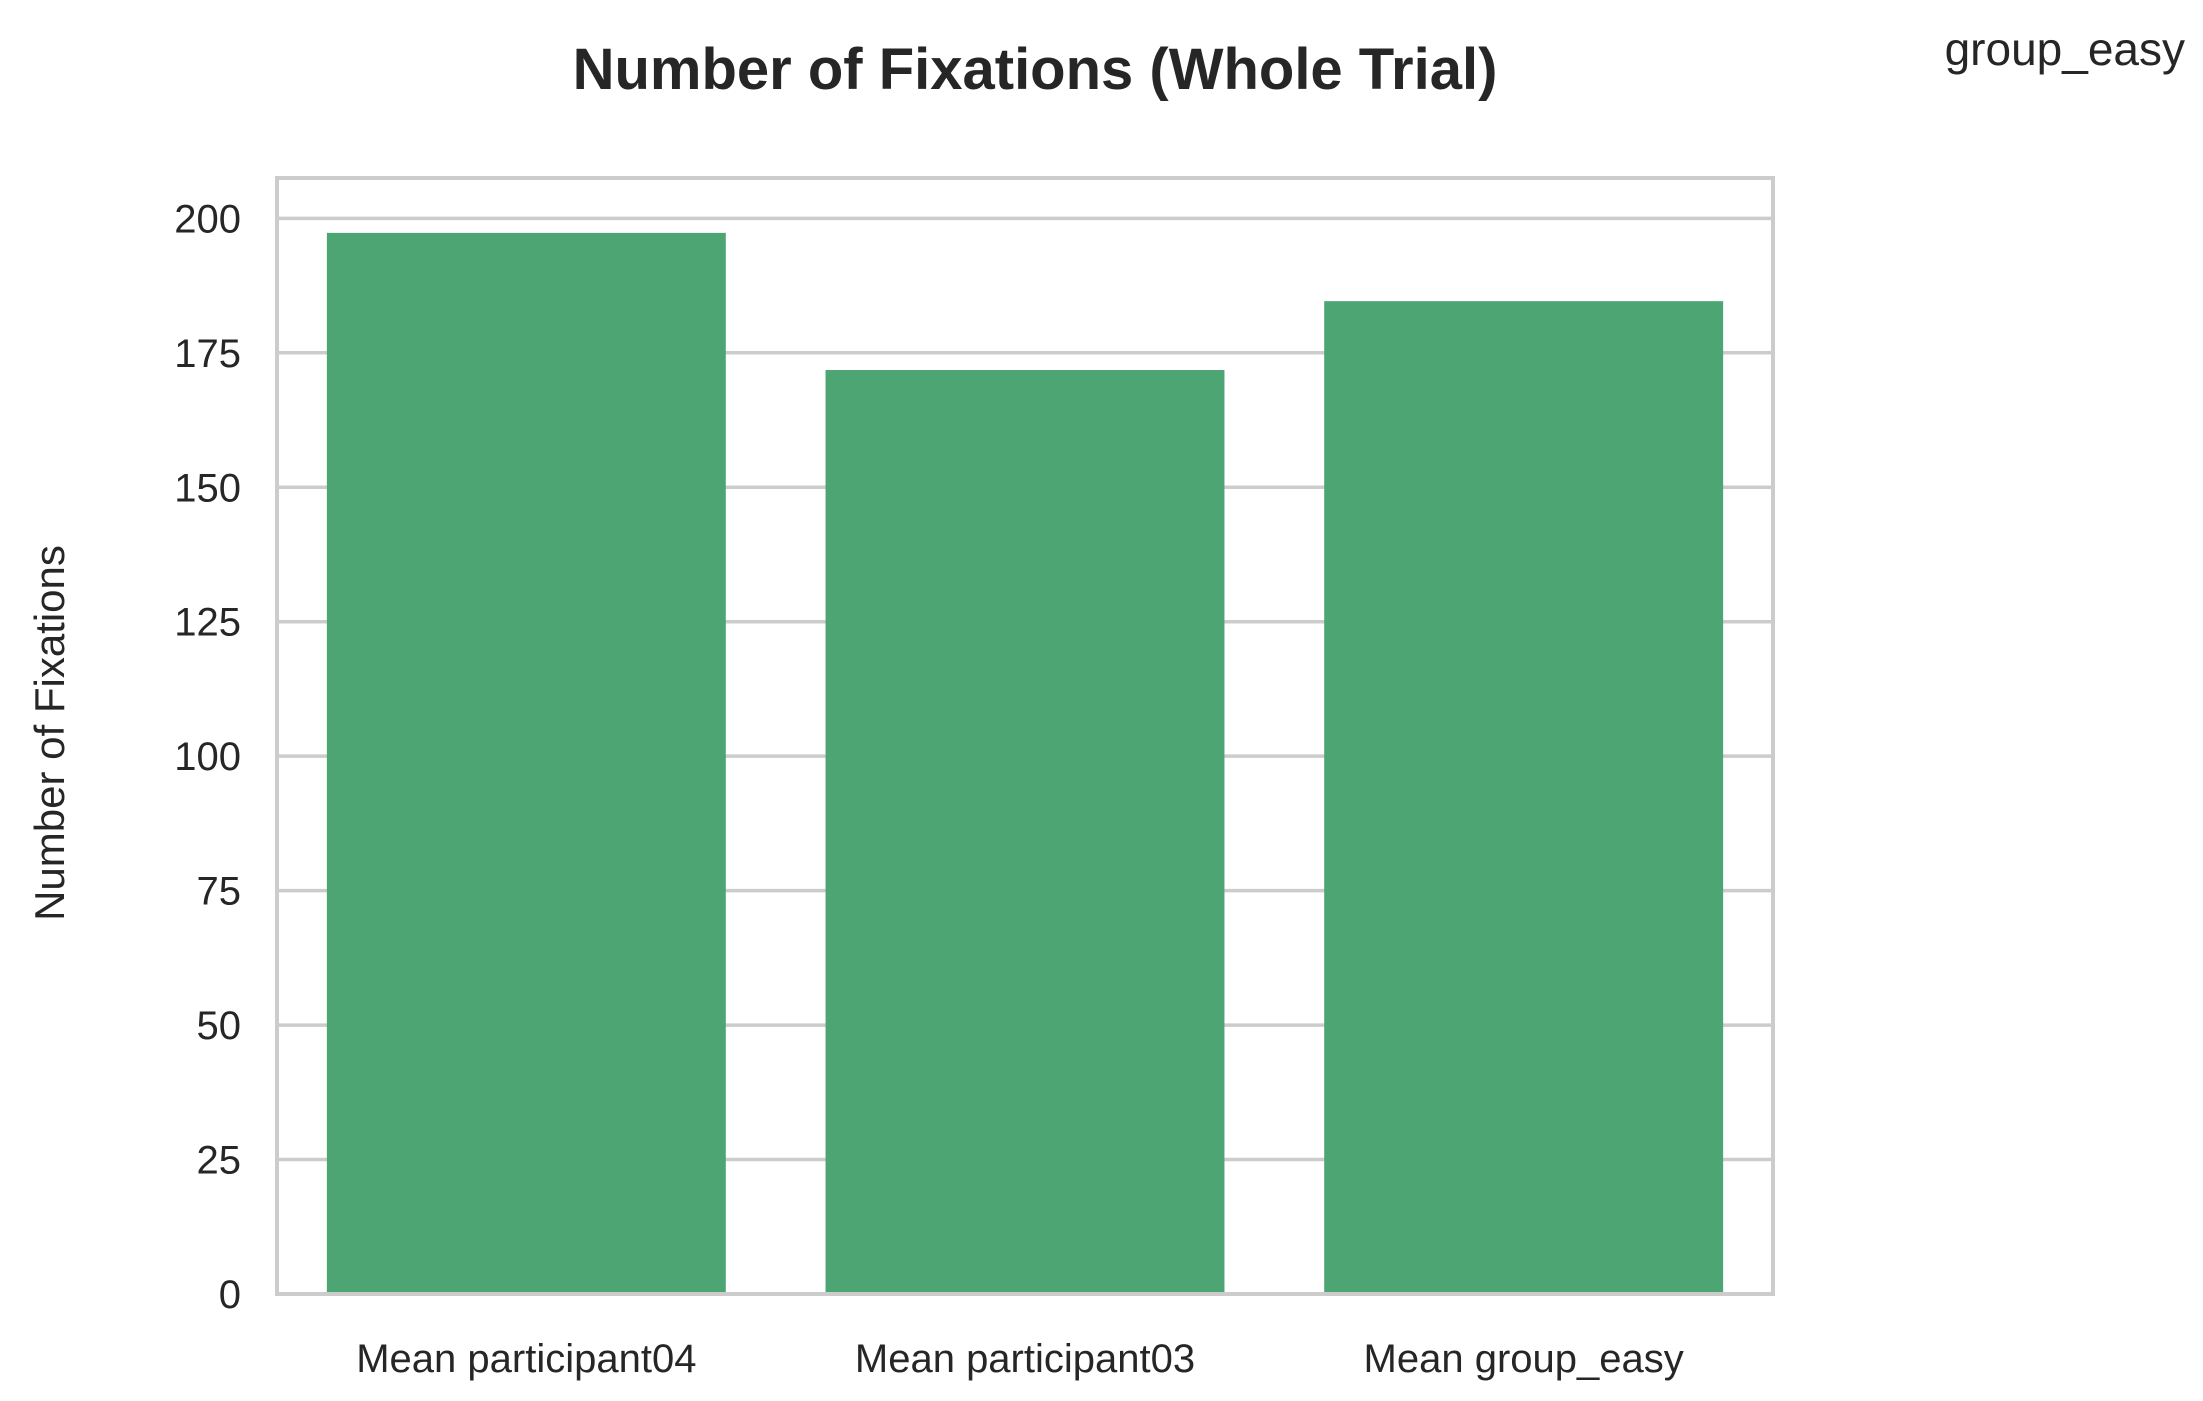  Describe the element at coordinates (1035, 69) in the screenshot. I see `chart-title: Number of Fixations (Whole Trial)` at that location.